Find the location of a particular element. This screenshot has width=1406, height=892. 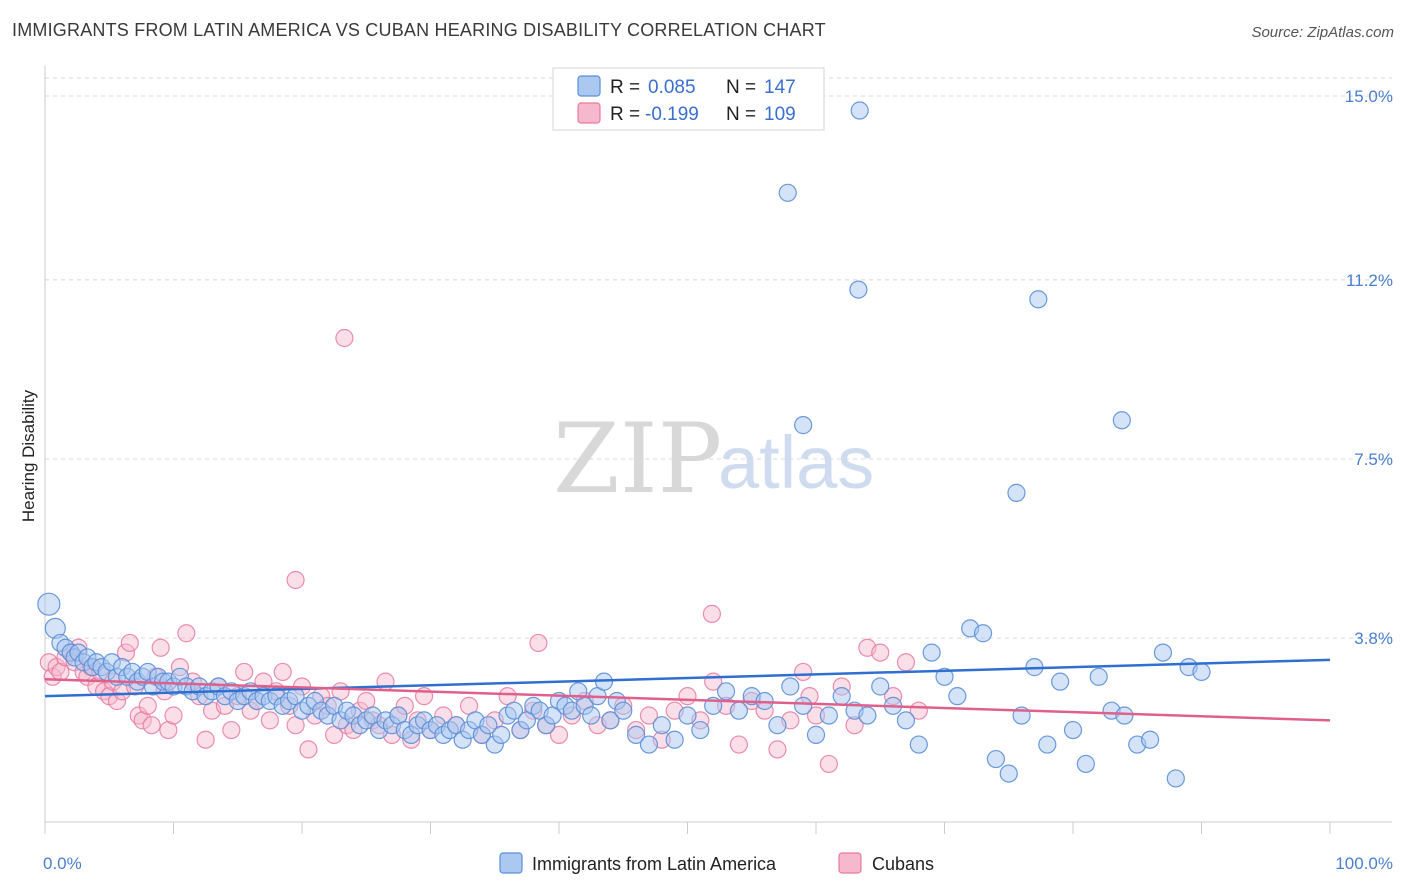

legend-swatch-pink is located at coordinates (589, 113).